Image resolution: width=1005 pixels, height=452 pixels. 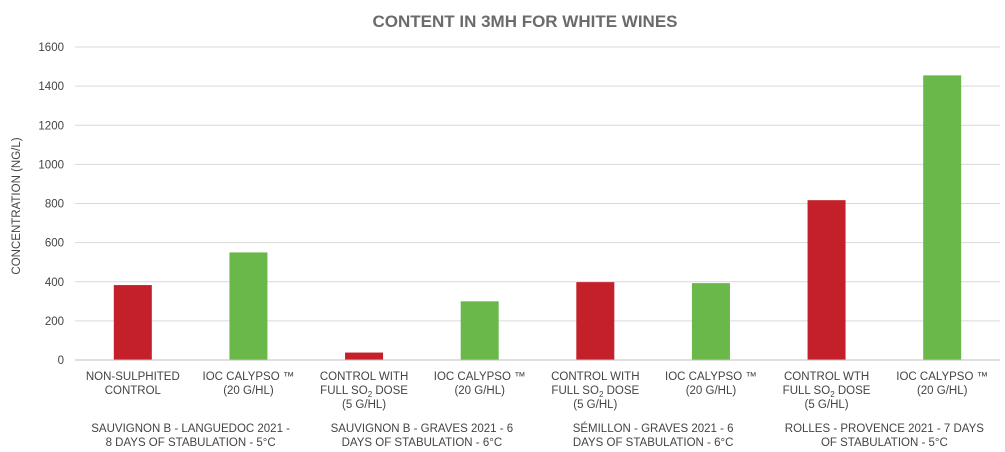 I want to click on y-axis-label: CONCENTRATION (NG/L), so click(x=17, y=205).